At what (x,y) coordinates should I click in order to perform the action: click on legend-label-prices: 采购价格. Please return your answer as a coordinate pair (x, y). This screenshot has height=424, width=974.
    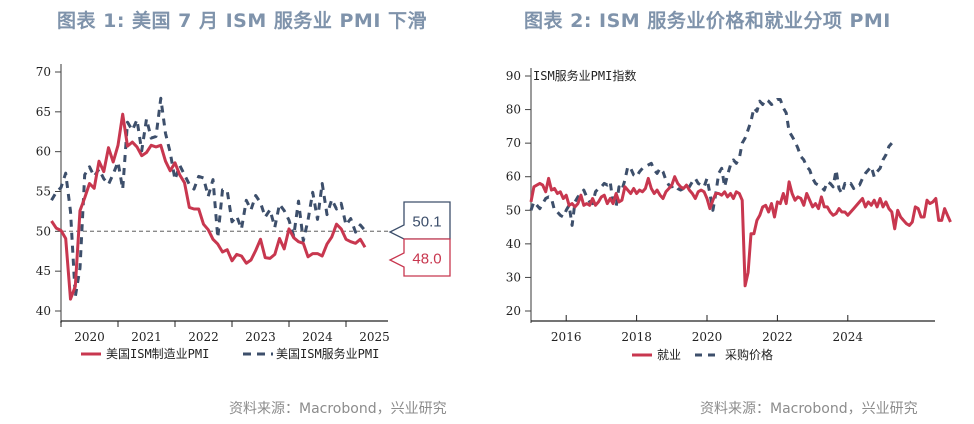
    Looking at the image, I should click on (749, 354).